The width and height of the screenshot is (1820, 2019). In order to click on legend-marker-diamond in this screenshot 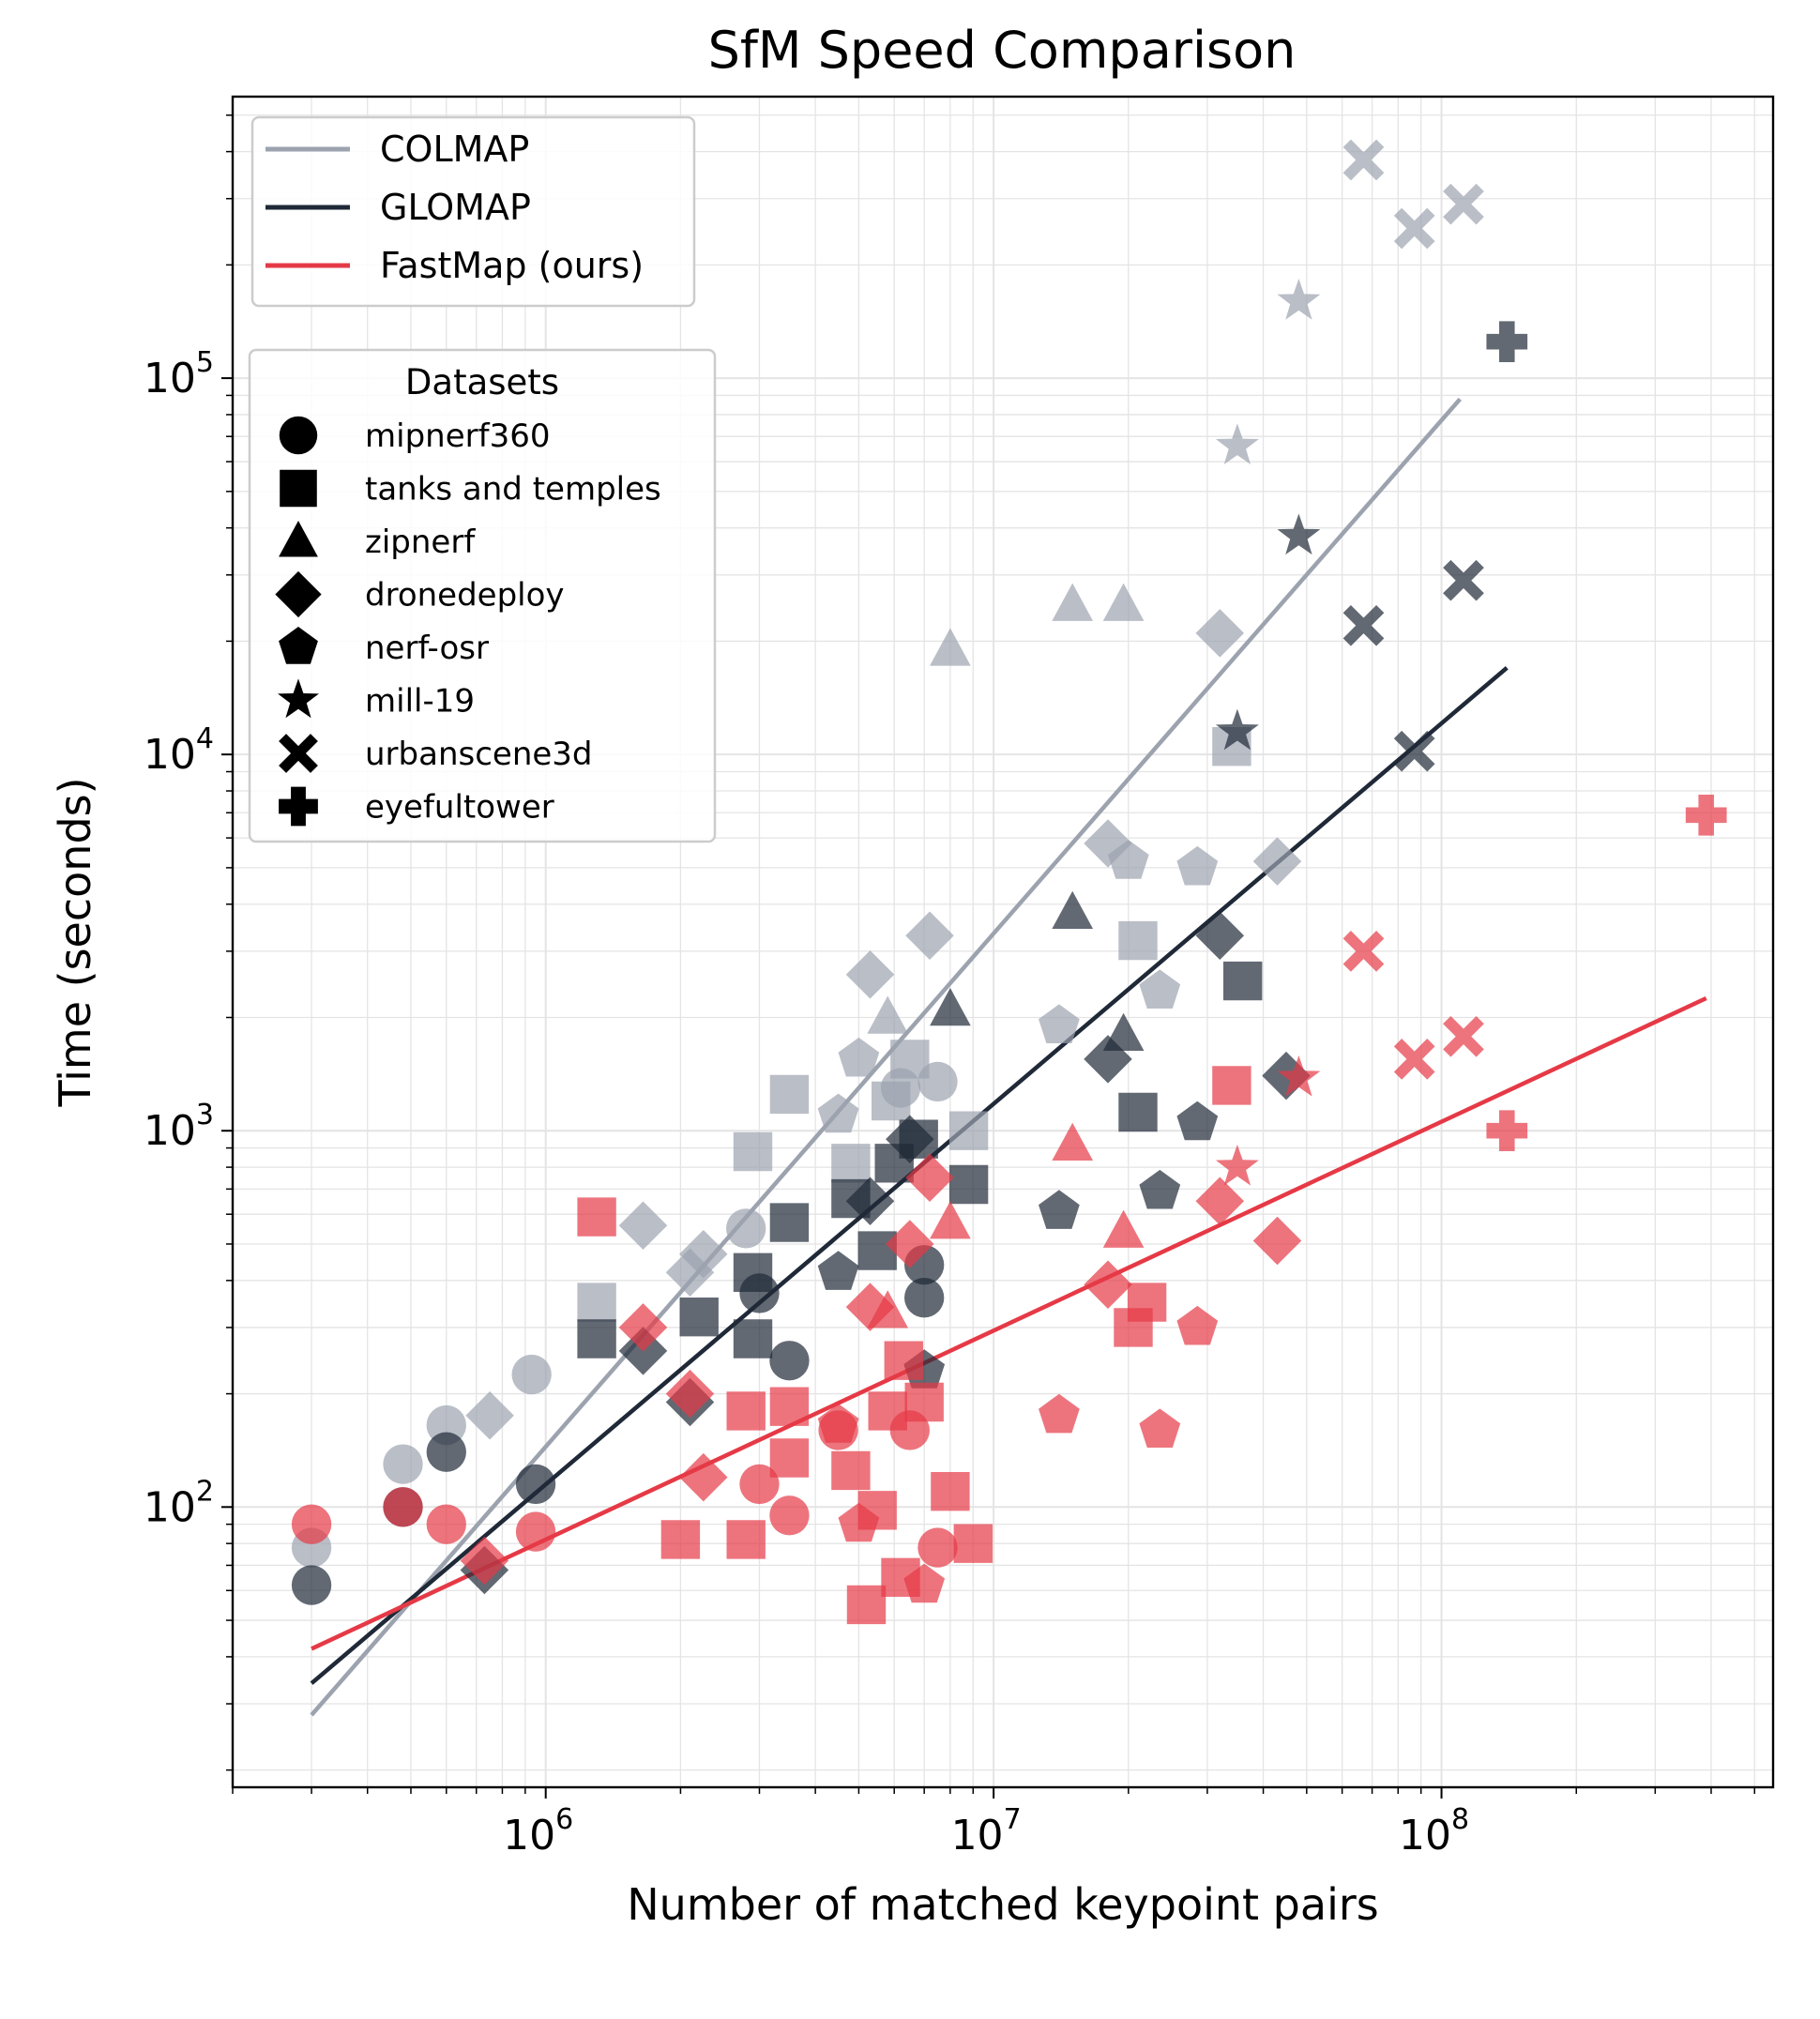, I will do `click(298, 594)`.